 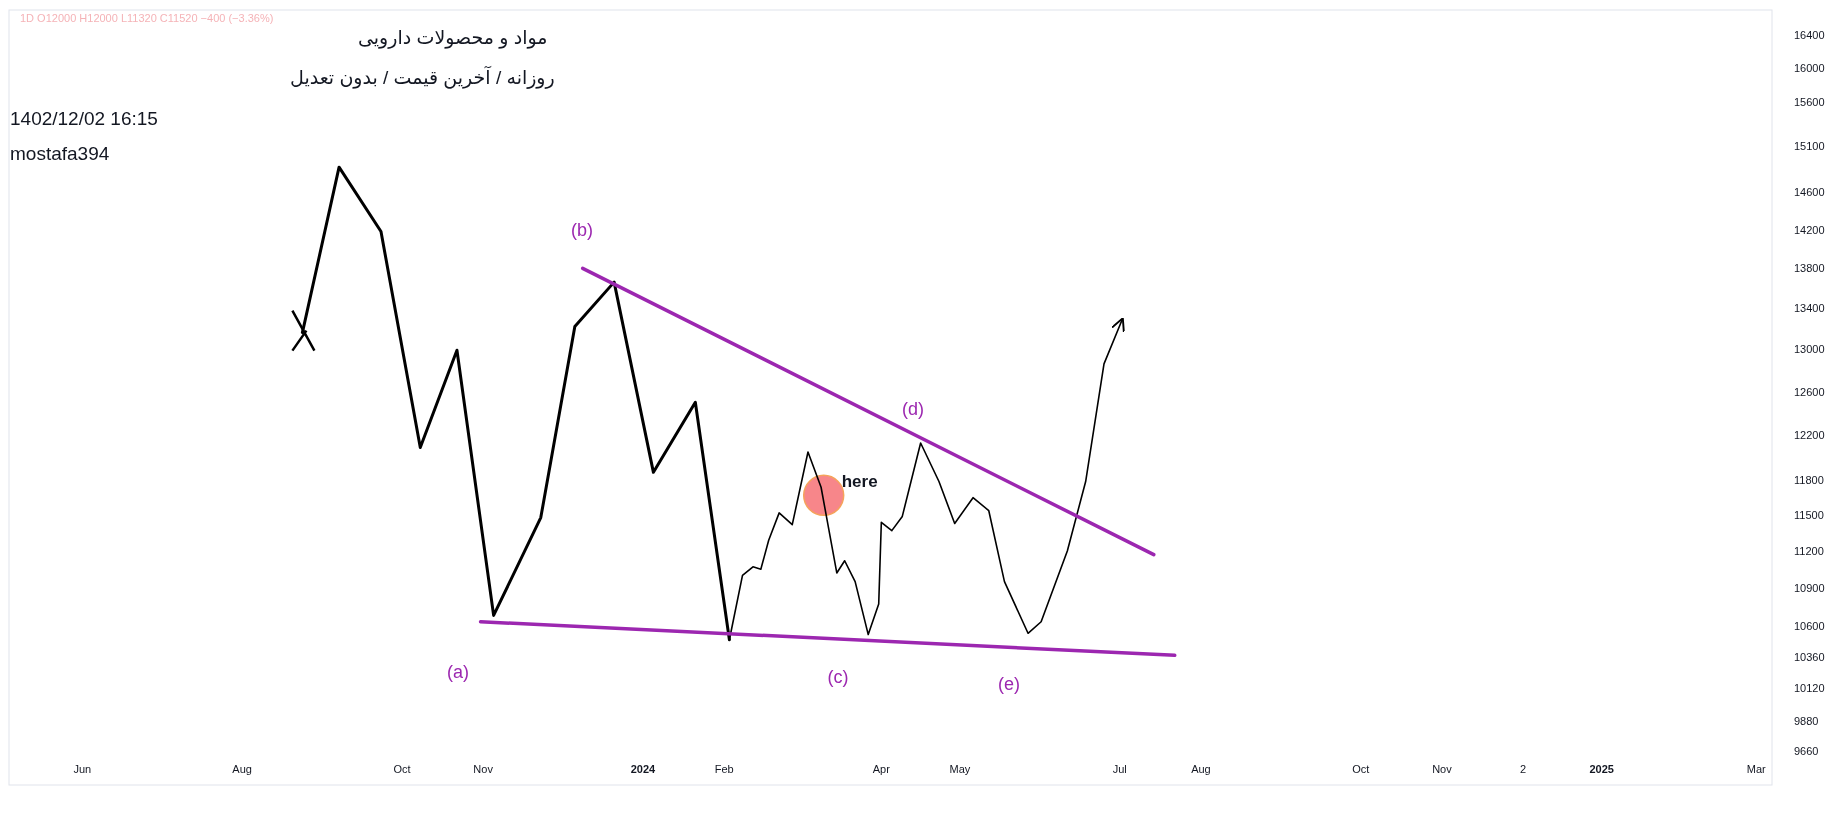 What do you see at coordinates (913, 409) in the screenshot?
I see `annotation: (d)` at bounding box center [913, 409].